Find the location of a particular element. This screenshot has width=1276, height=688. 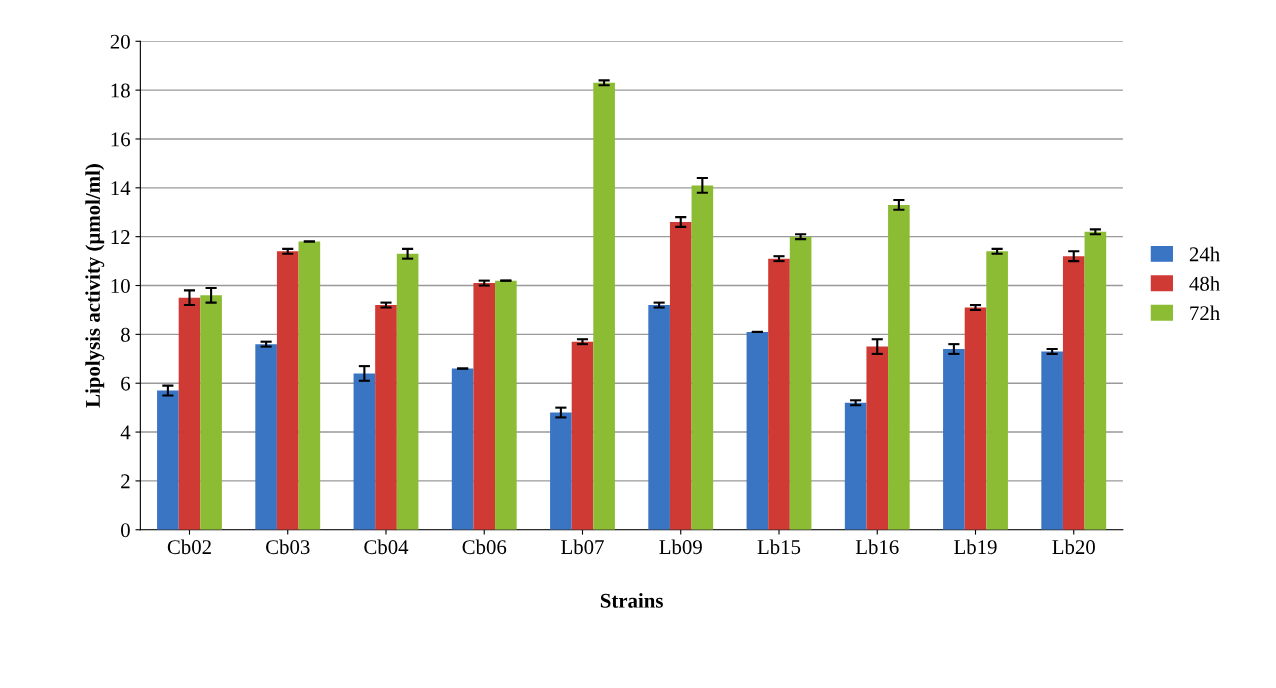

x-tick-label: Cb04 is located at coordinates (386, 547).